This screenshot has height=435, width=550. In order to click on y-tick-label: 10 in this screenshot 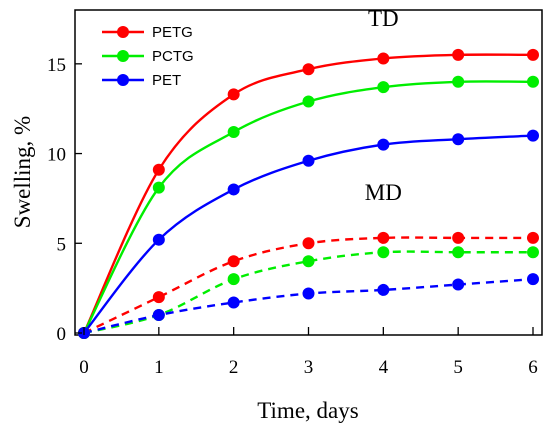, I will do `click(56, 155)`.